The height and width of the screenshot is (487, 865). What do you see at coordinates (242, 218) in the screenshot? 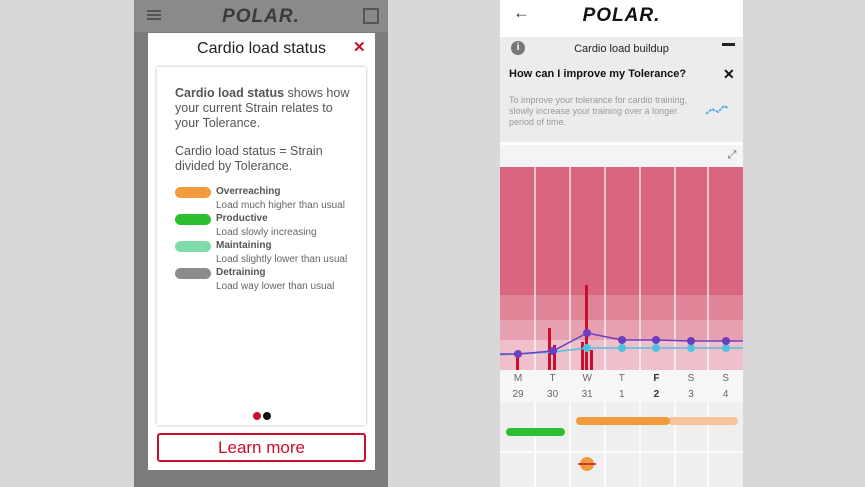
I see `legend-label: Productive` at bounding box center [242, 218].